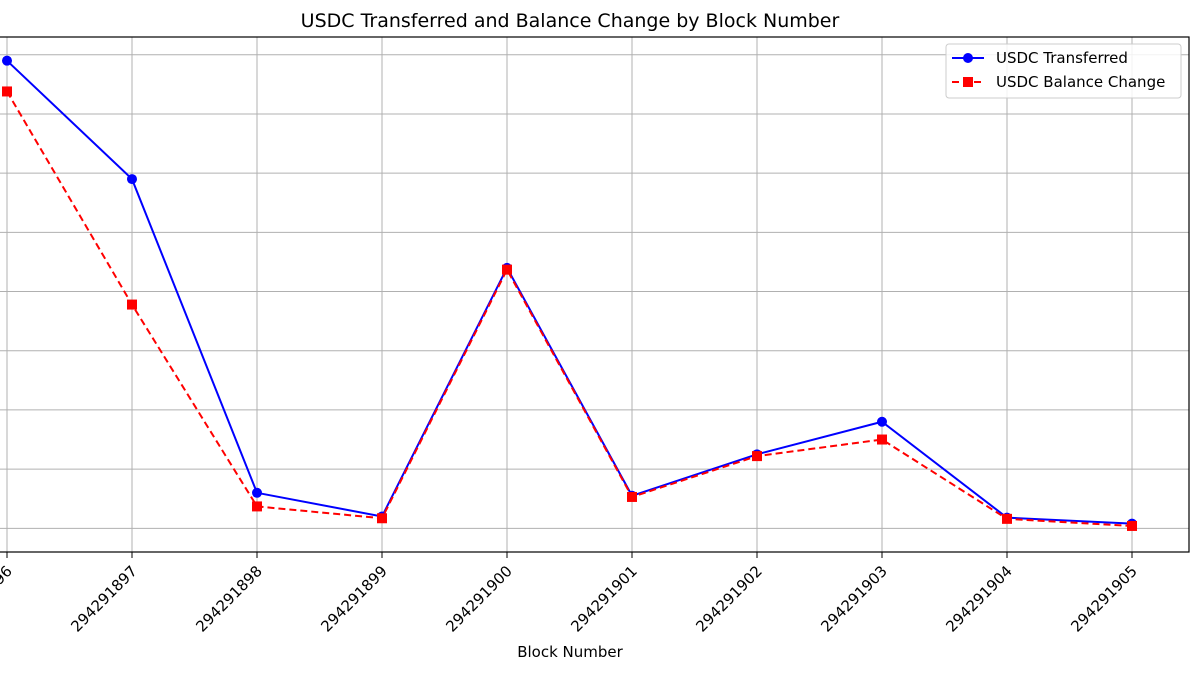  What do you see at coordinates (1080, 82) in the screenshot?
I see `legend-label: USDC Balance Change` at bounding box center [1080, 82].